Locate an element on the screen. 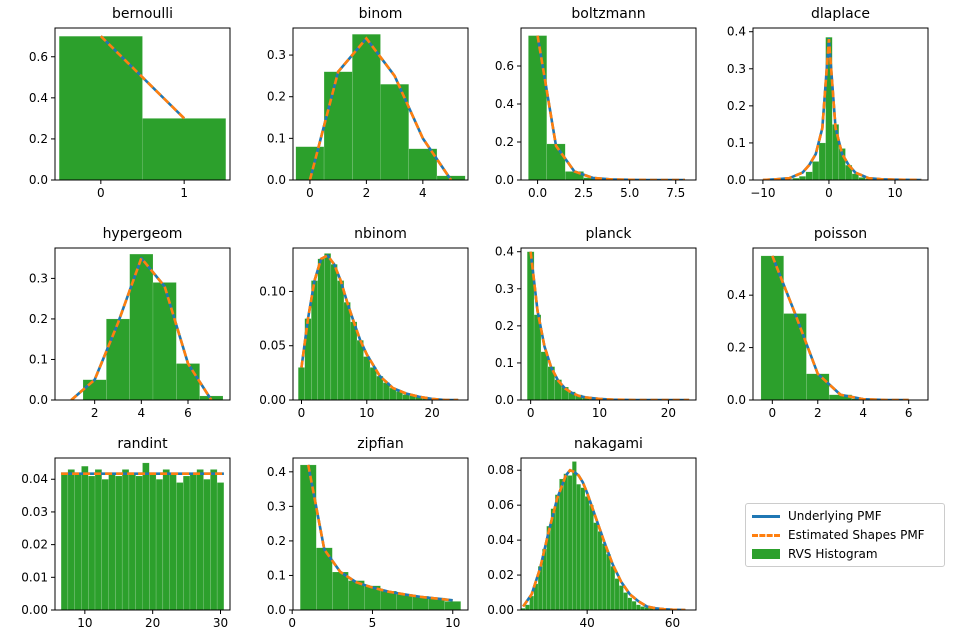 The height and width of the screenshot is (644, 958). y-tick-label: 0.2 is located at coordinates (276, 541).